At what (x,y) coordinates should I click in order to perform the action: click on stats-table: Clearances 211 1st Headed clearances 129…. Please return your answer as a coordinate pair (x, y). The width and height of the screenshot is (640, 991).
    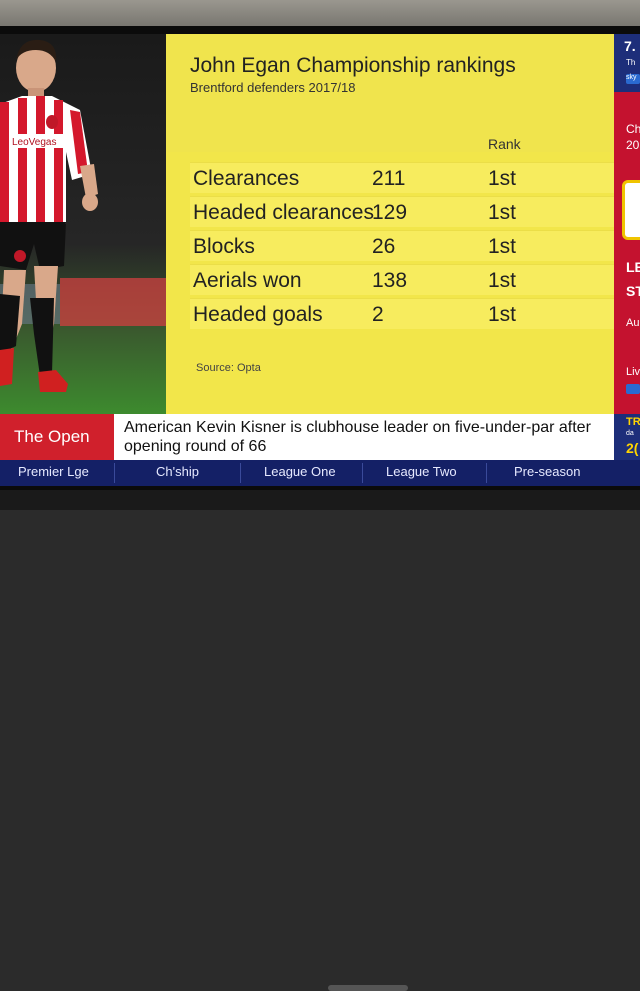
    Looking at the image, I should click on (402, 247).